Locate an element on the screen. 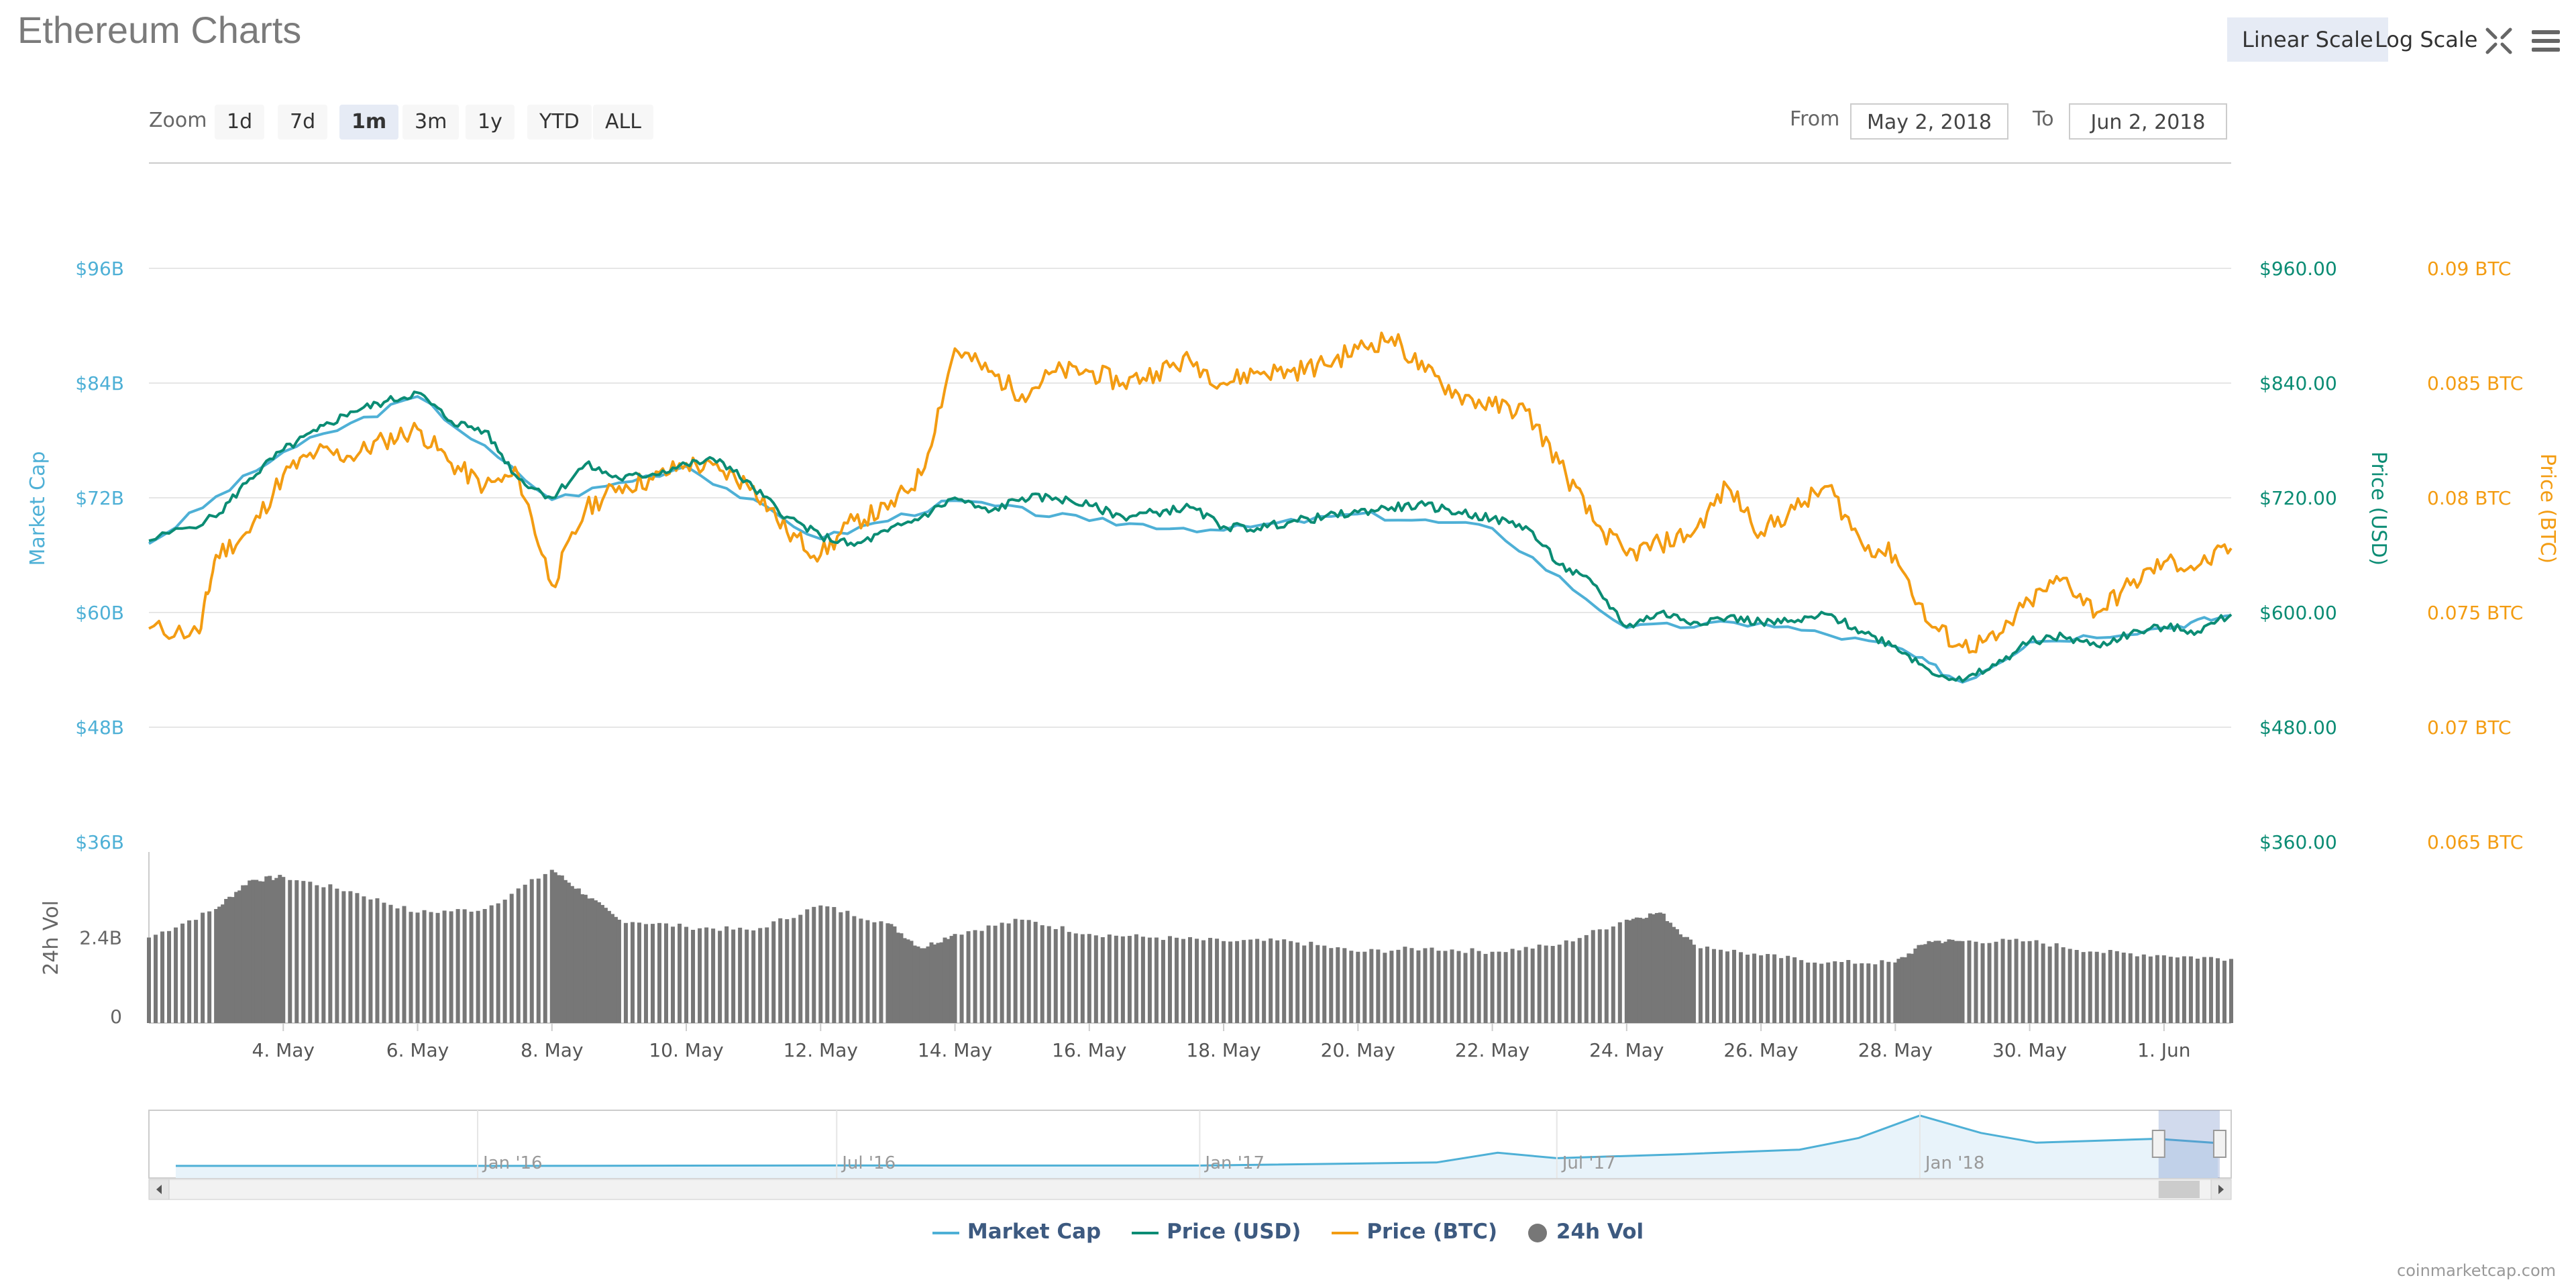  to-date-input: Jun 2, 2018 is located at coordinates (2148, 122).